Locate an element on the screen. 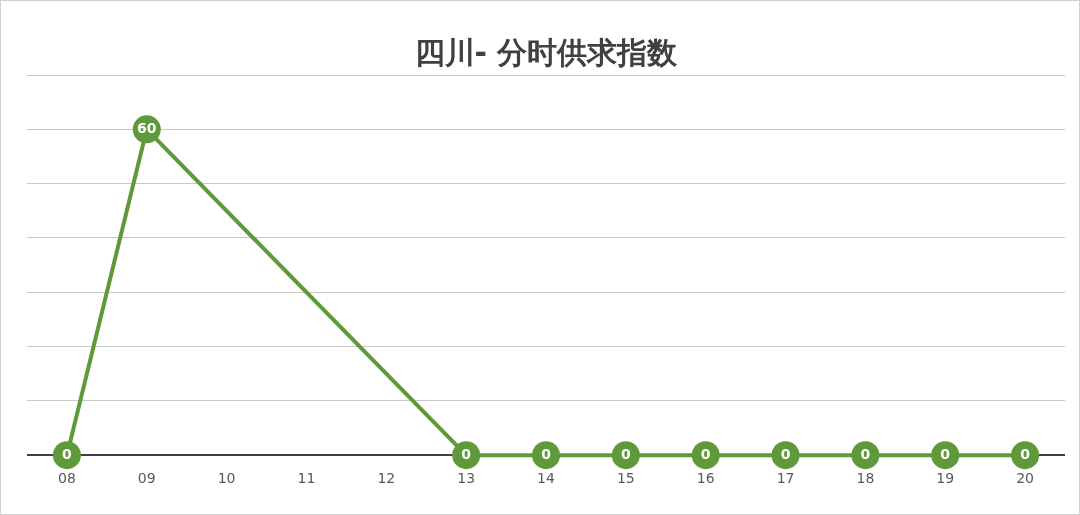 This screenshot has width=1080, height=515. x-tick-label: 19 is located at coordinates (945, 478).